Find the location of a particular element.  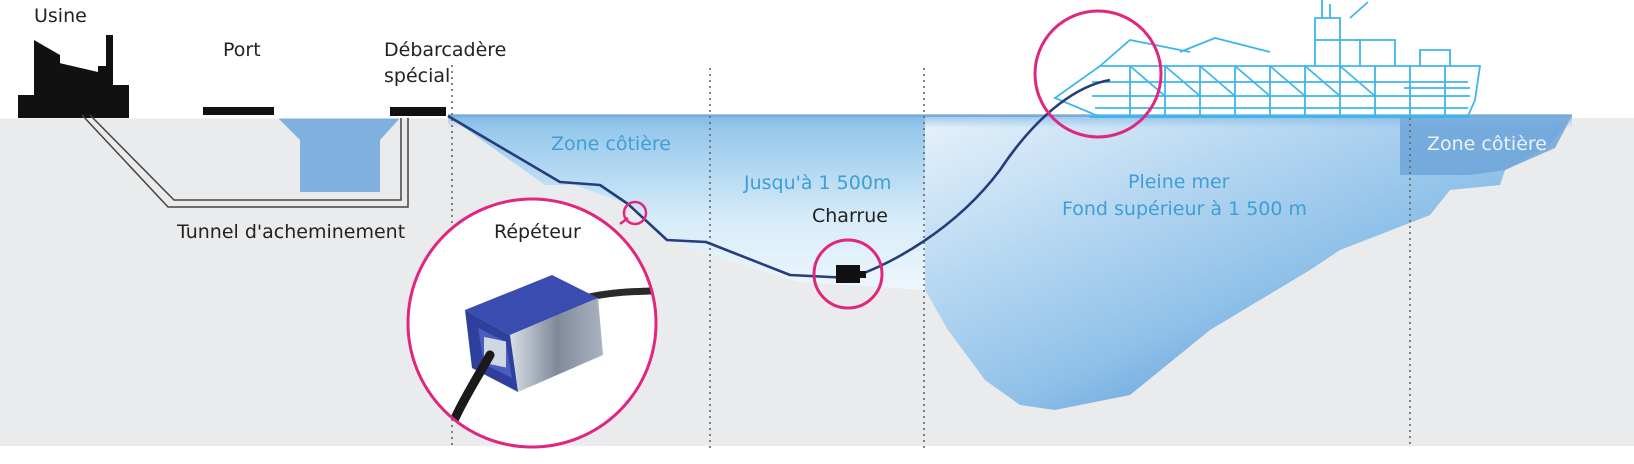

port-platform is located at coordinates (238, 111).